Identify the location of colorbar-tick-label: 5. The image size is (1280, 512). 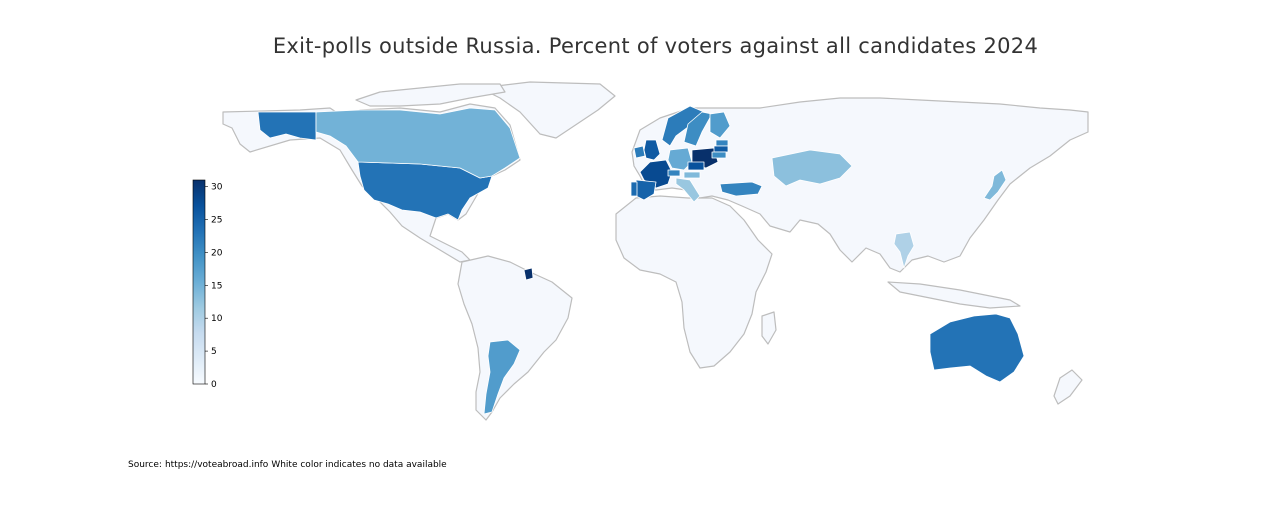
(214, 352).